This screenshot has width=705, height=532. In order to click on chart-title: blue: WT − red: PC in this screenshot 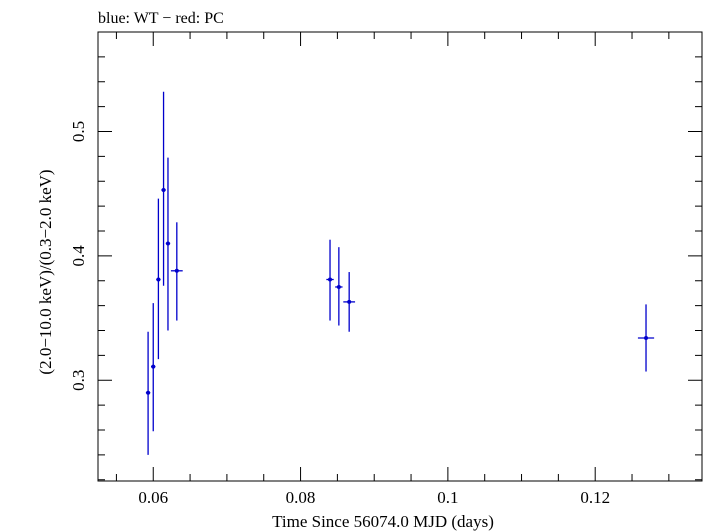, I will do `click(161, 18)`.